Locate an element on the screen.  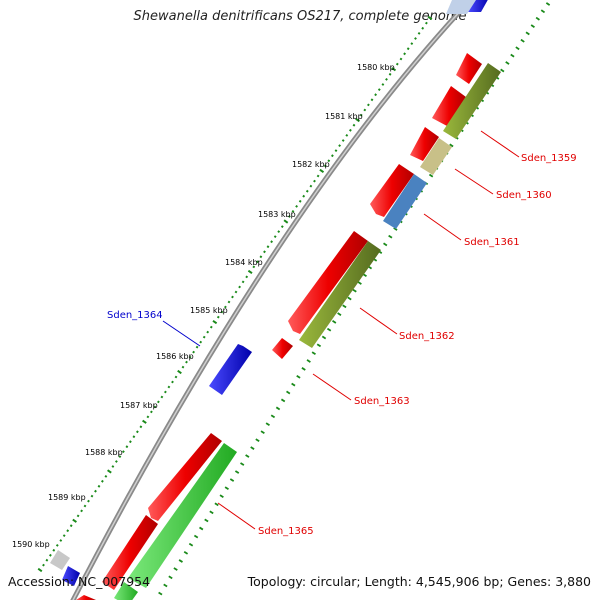
gene-label-sden-1364: Sden_1364 is located at coordinates (135, 315).